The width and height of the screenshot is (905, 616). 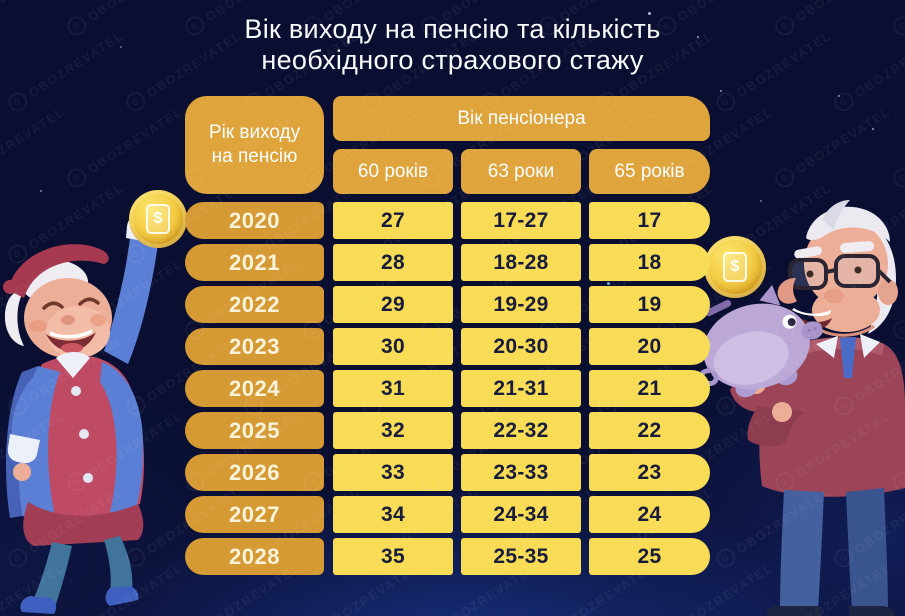 What do you see at coordinates (393, 346) in the screenshot?
I see `value-cell: 30` at bounding box center [393, 346].